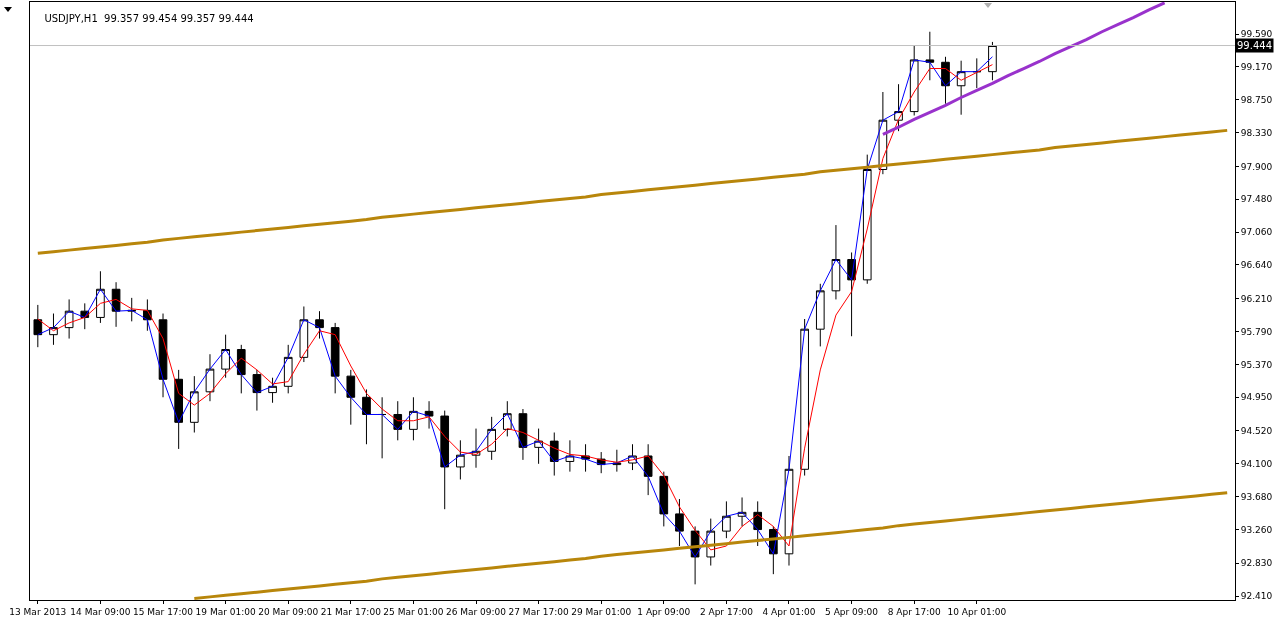 The image size is (1275, 618). What do you see at coordinates (1256, 397) in the screenshot?
I see `y-tick-label: 94.950` at bounding box center [1256, 397].